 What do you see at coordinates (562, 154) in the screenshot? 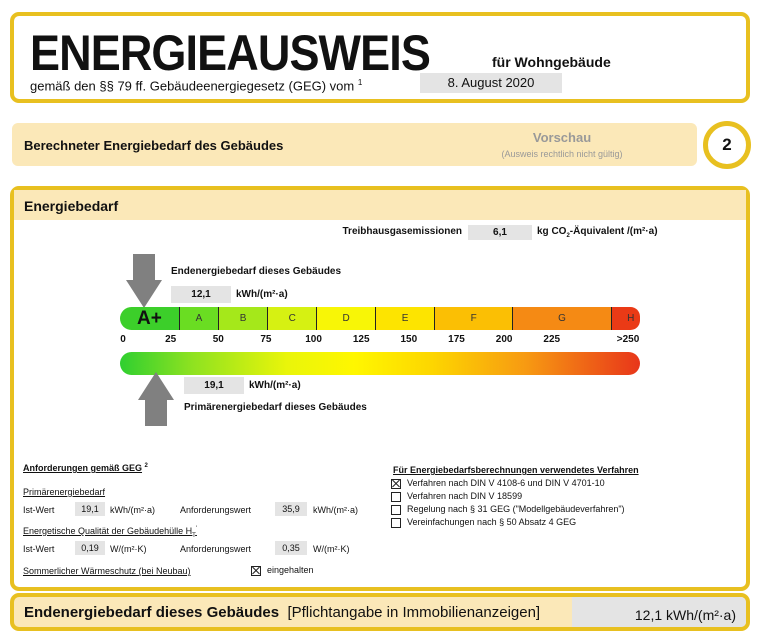
I see `preview-note: (Ausweis rechtlich nicht gültig)` at bounding box center [562, 154].